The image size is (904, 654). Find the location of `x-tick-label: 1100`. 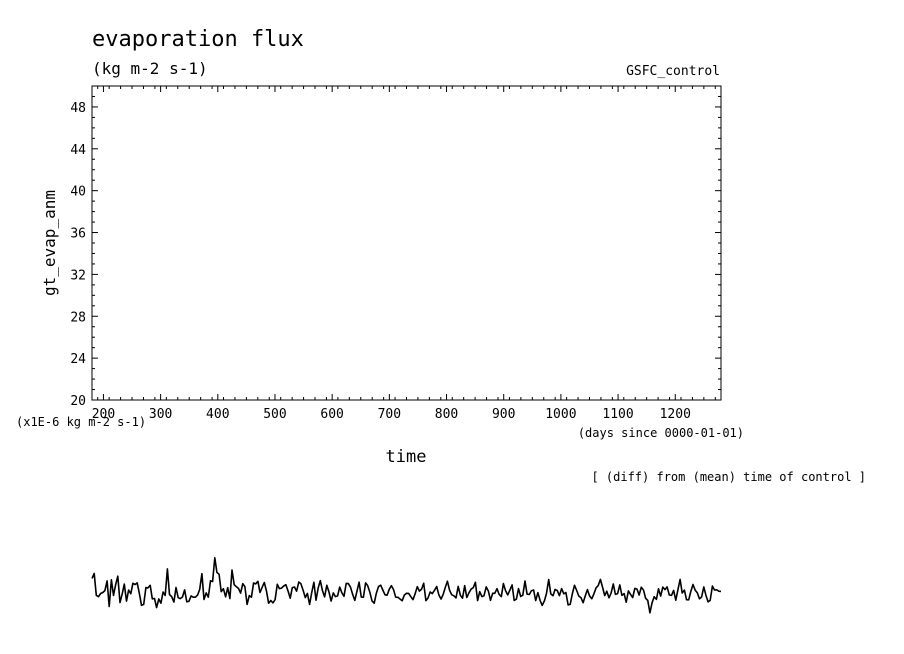

x-tick-label: 1100 is located at coordinates (617, 414).